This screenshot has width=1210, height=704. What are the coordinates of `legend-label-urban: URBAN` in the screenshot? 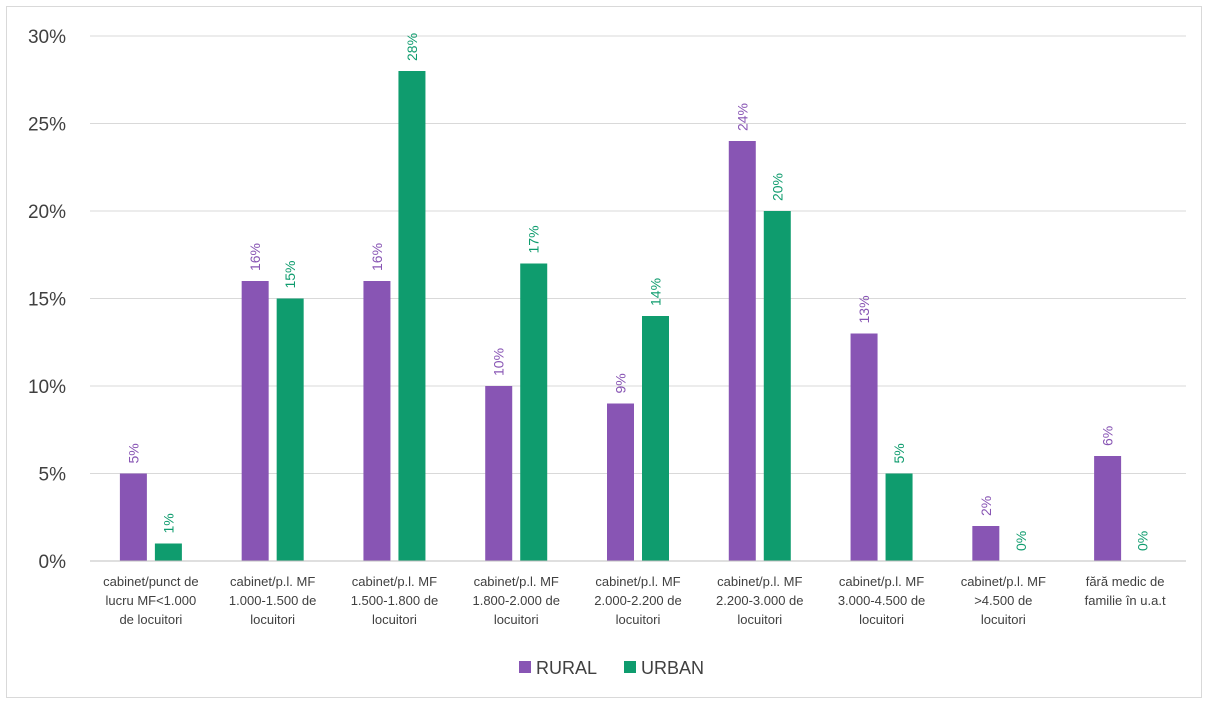 It's located at (672, 668).